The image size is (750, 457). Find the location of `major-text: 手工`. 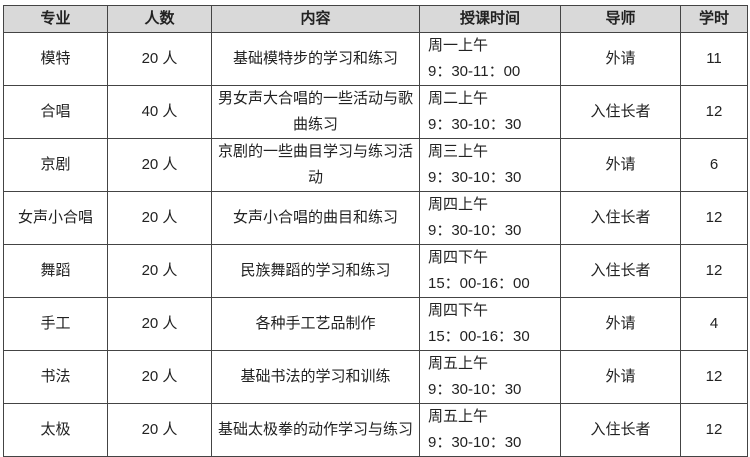

major-text: 手工 is located at coordinates (55, 323).